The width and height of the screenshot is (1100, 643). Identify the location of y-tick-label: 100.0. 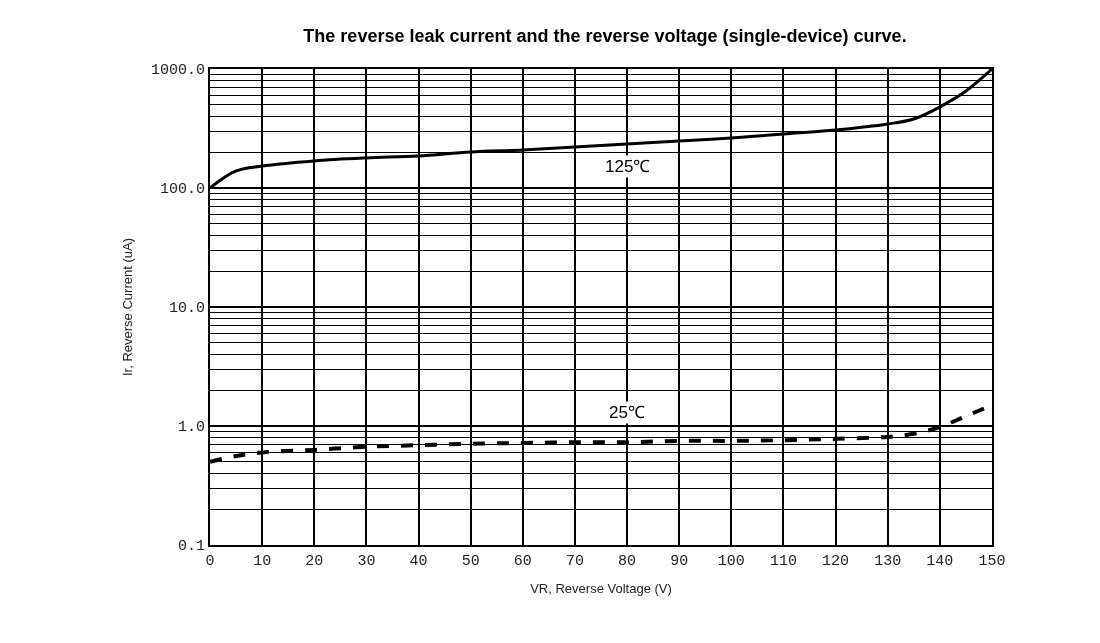
(182, 190).